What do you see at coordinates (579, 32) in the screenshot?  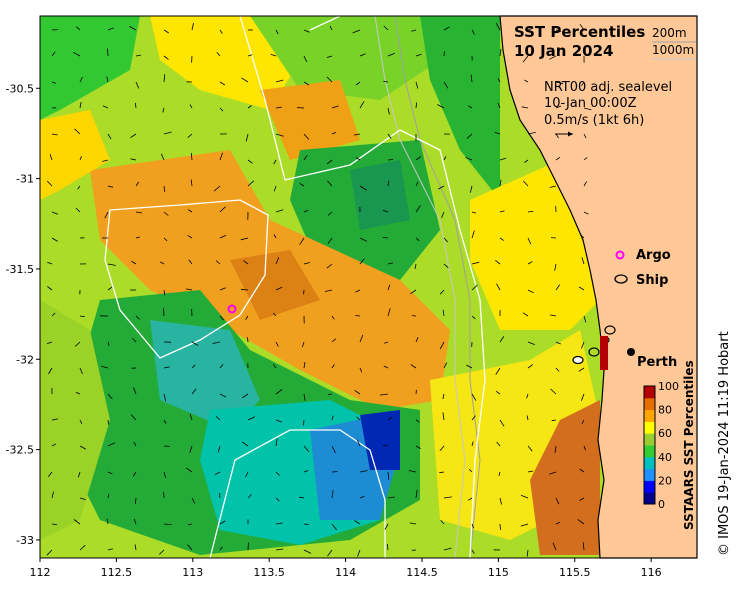 I see `map-title: SST Percentiles` at bounding box center [579, 32].